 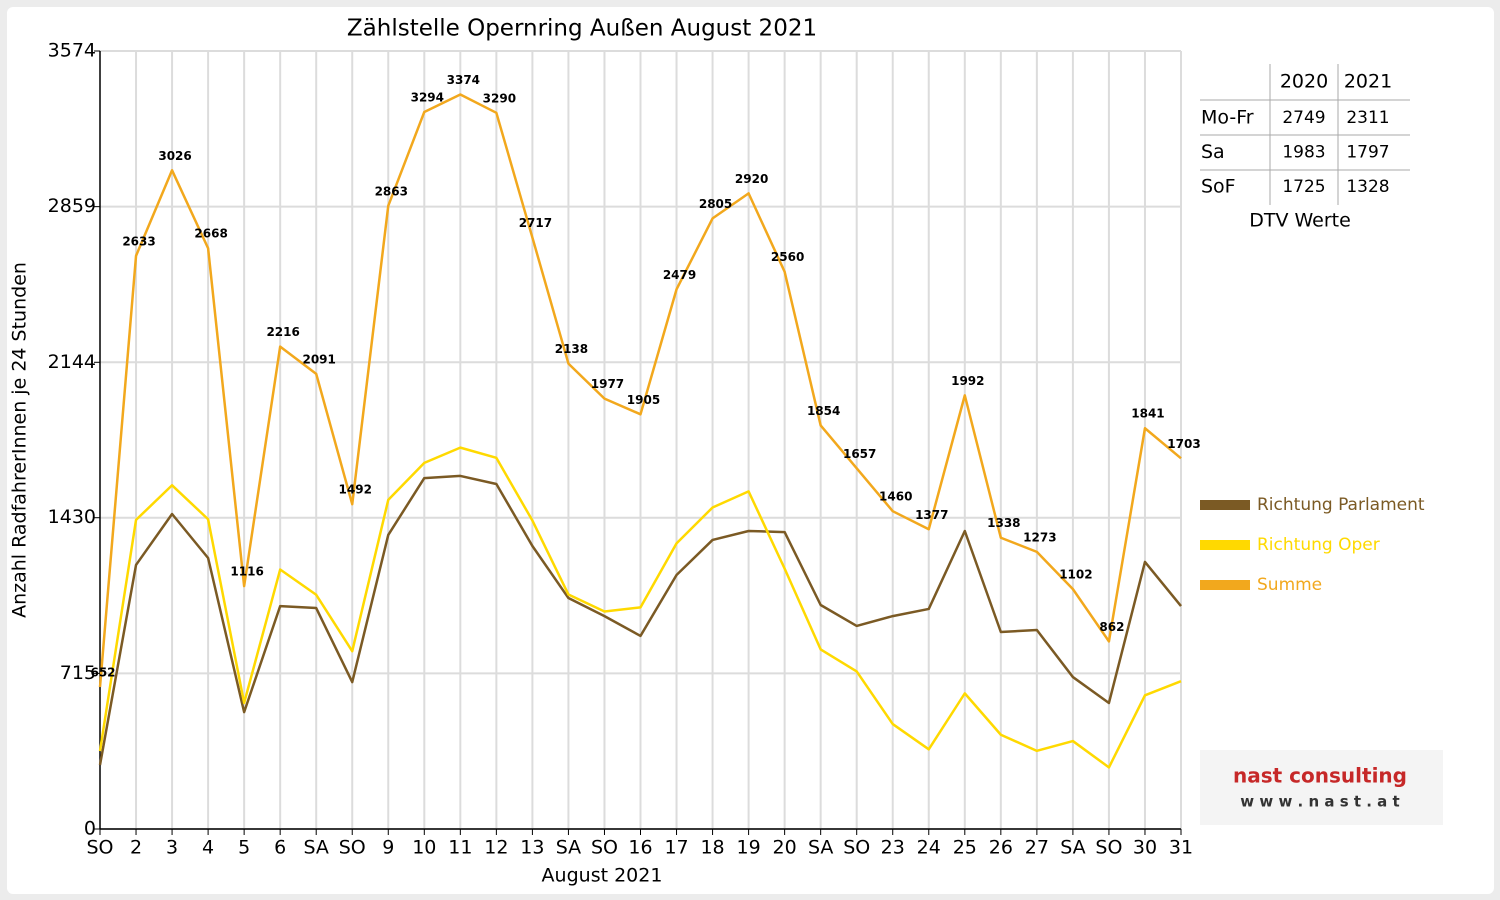 I want to click on legend-label: Summe, so click(x=1289, y=585).